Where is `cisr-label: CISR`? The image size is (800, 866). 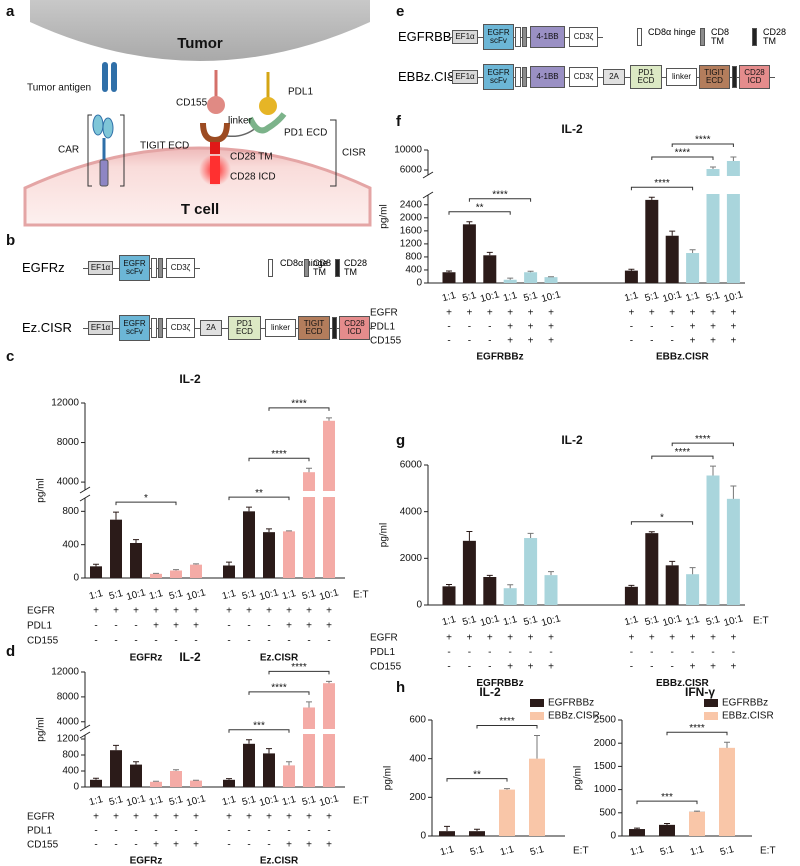
cisr-label: CISR is located at coordinates (354, 153).